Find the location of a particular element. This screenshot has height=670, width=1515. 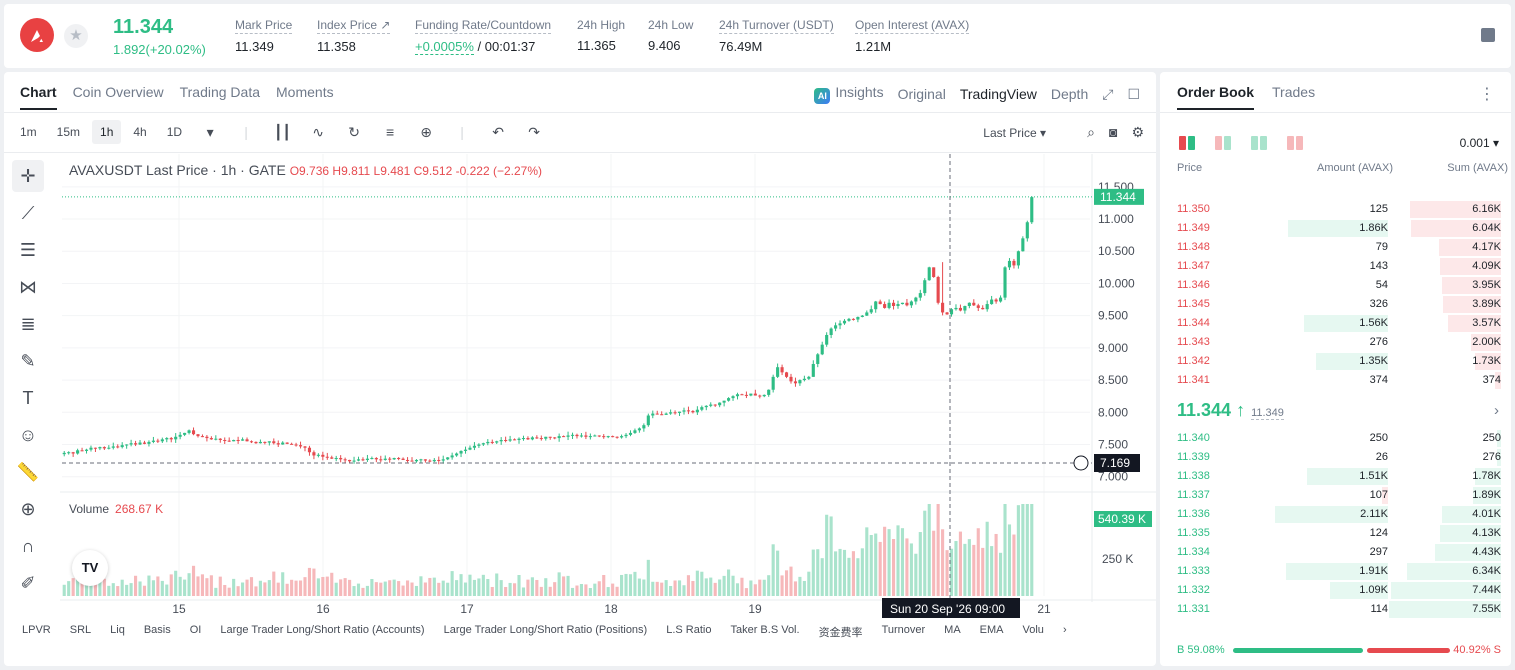

price-source-select: Last Price ▾ is located at coordinates (1014, 133).